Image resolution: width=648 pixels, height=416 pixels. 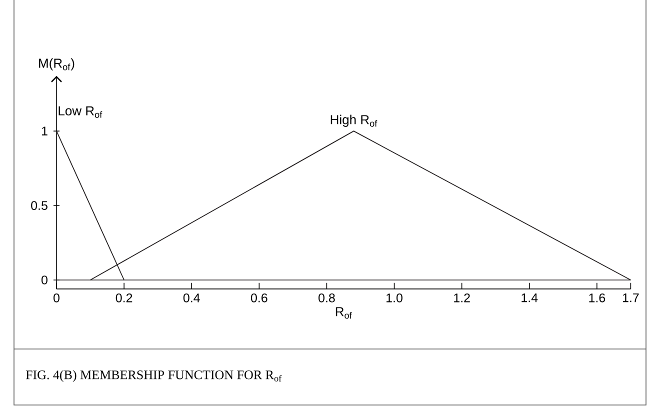 What do you see at coordinates (259, 297) in the screenshot?
I see `x-tick-label: 0.6` at bounding box center [259, 297].